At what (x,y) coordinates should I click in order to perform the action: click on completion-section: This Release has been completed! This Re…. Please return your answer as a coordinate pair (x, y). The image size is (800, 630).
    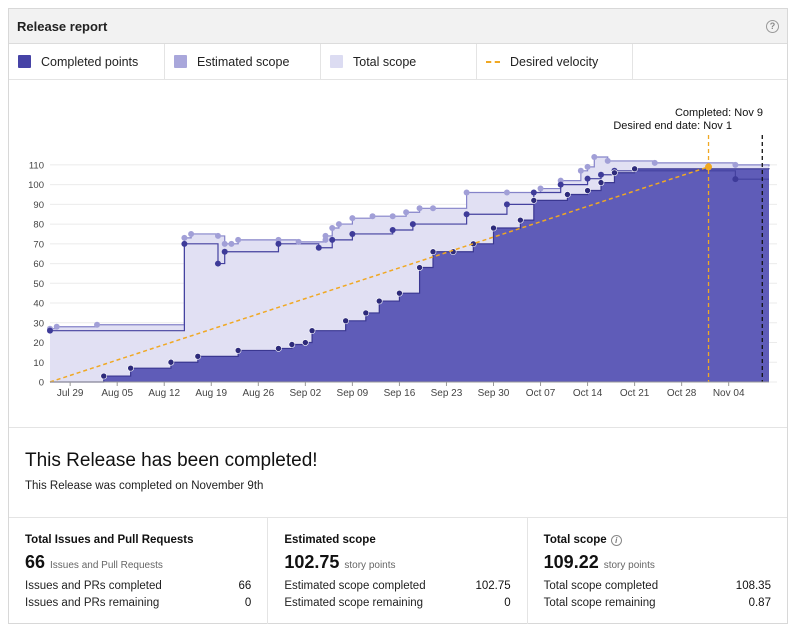
    Looking at the image, I should click on (398, 473).